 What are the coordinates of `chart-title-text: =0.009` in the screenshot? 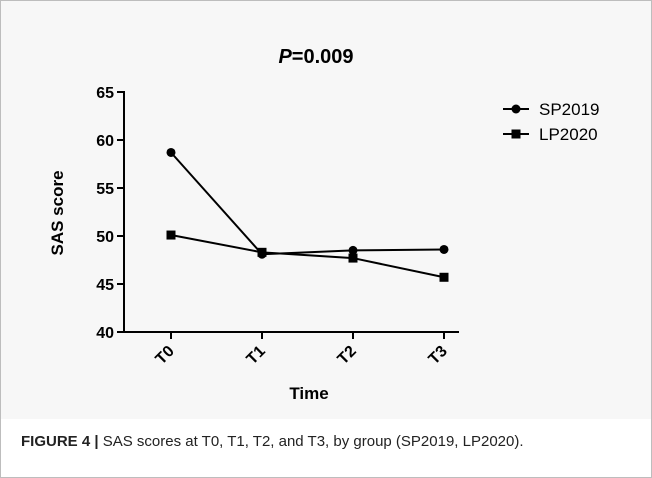 It's located at (323, 57).